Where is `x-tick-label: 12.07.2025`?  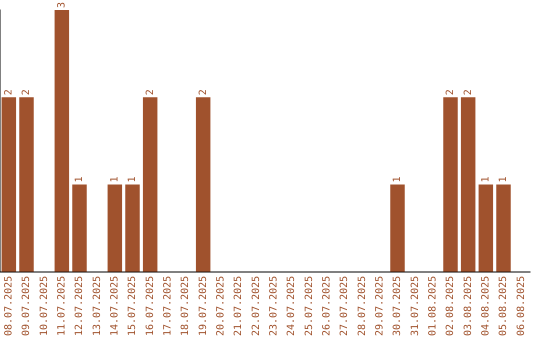 x-tick-label: 12.07.2025 is located at coordinates (80, 306).